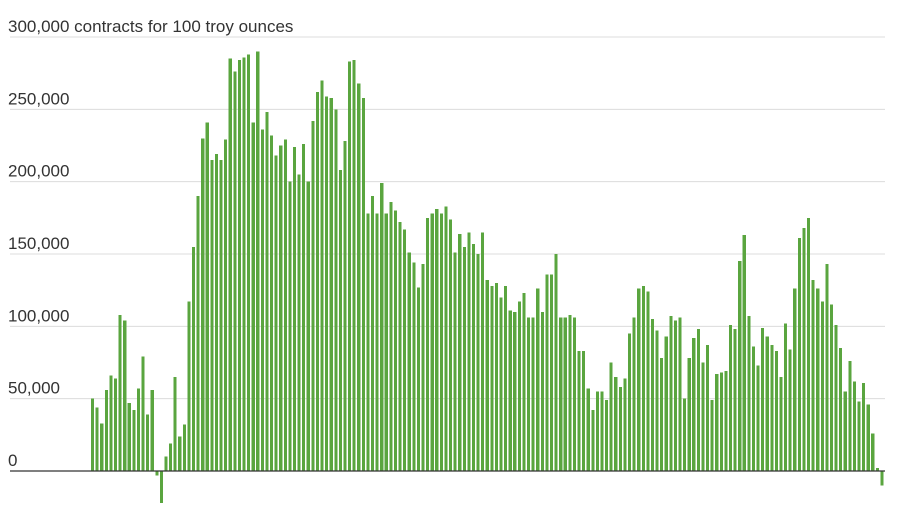 This screenshot has width=900, height=510. What do you see at coordinates (38, 315) in the screenshot?
I see `y-tick-label: 100,000` at bounding box center [38, 315].